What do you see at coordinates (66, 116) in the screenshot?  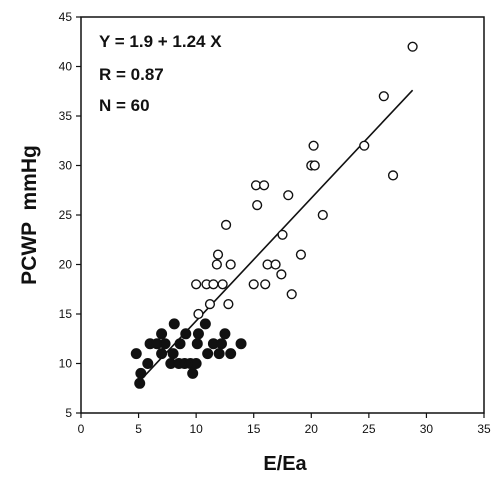 I see `y-tick-label: 35` at bounding box center [66, 116].